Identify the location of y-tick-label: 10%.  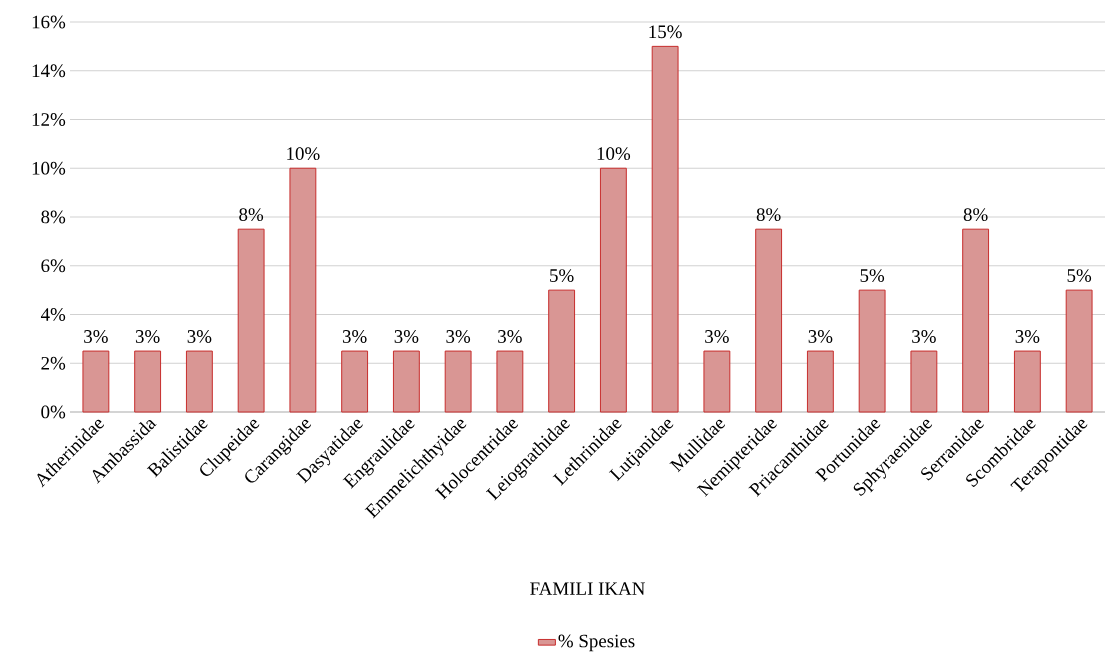
(49, 168).